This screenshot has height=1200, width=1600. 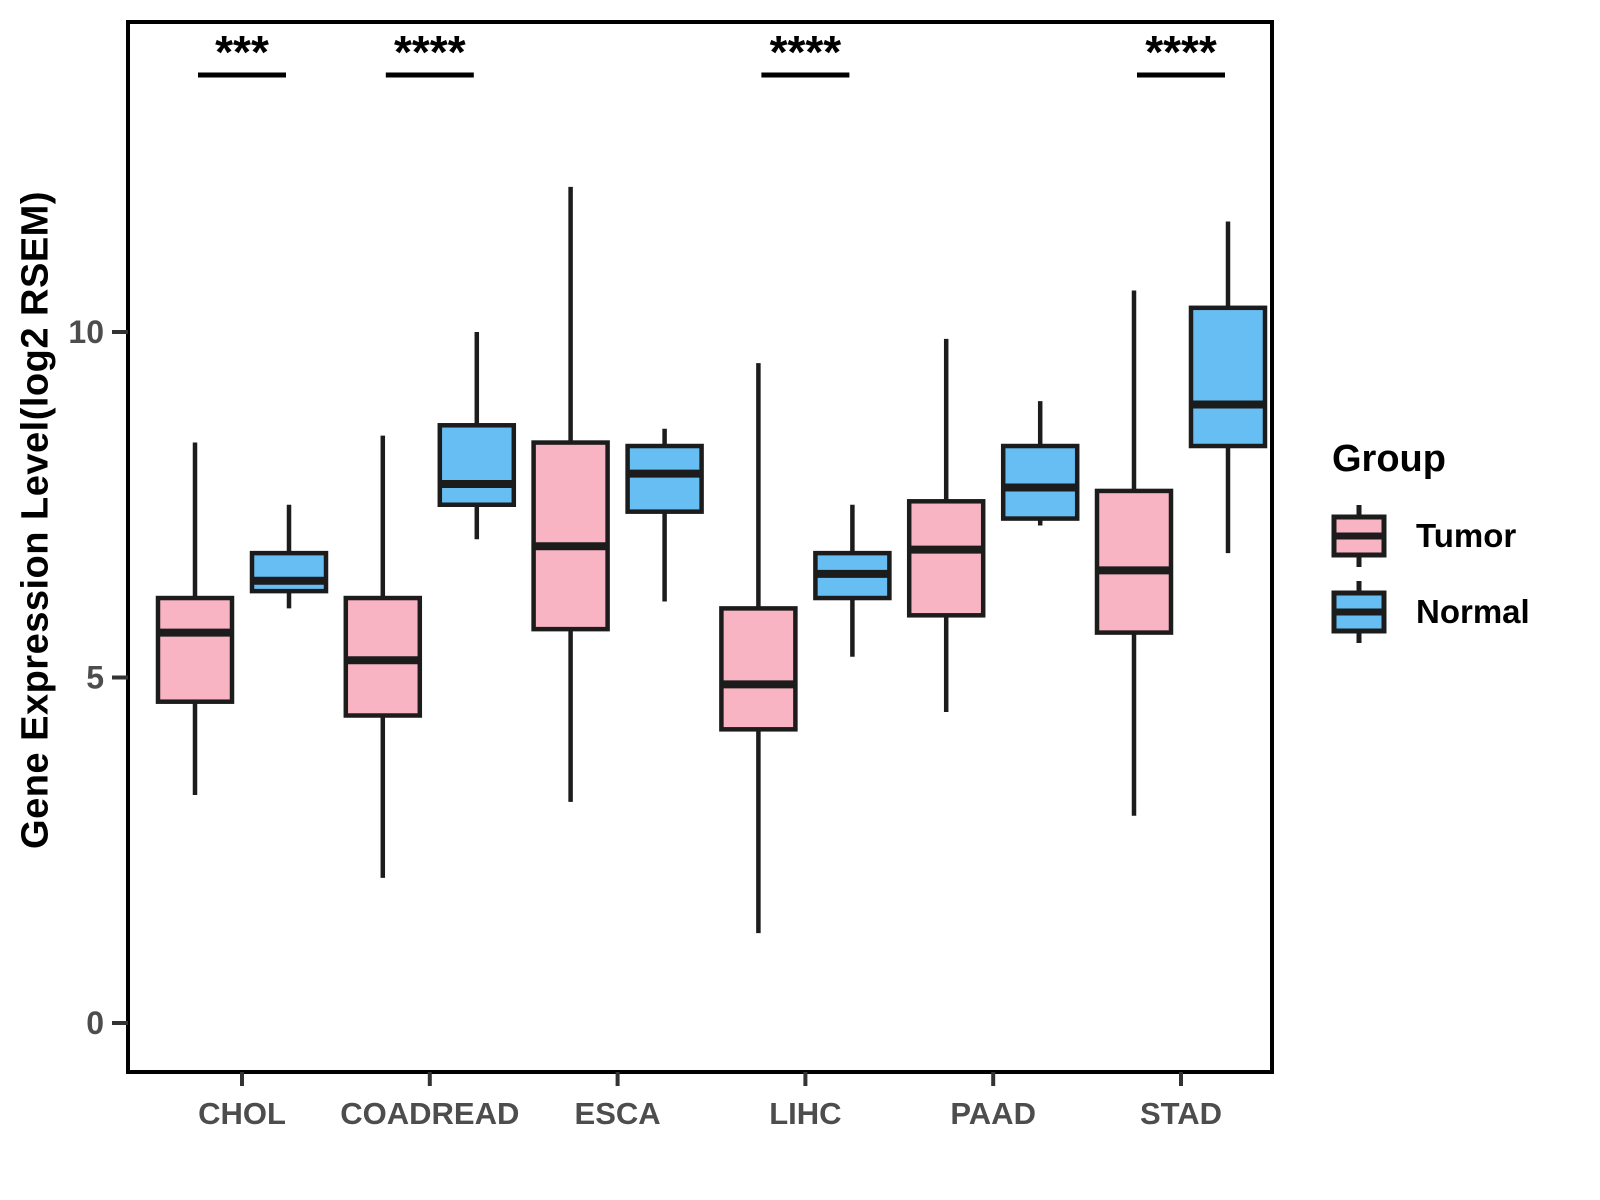 What do you see at coordinates (1359, 536) in the screenshot?
I see `tumor-boxplot-key-icon` at bounding box center [1359, 536].